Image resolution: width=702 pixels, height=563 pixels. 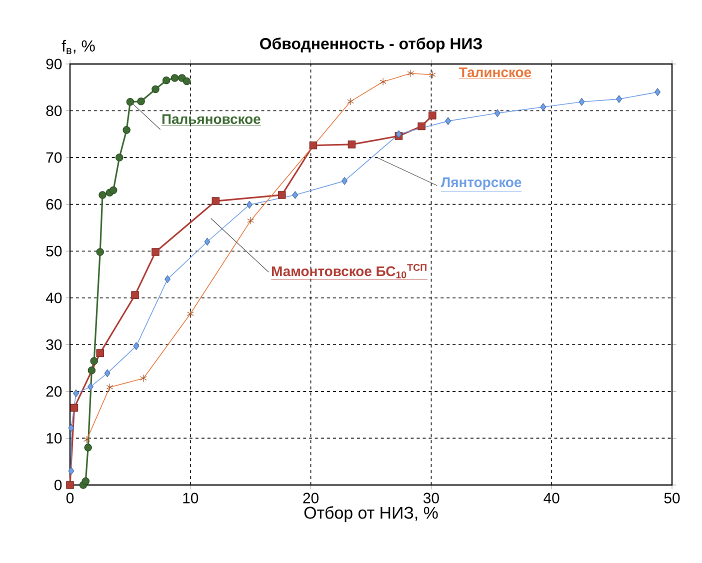 What do you see at coordinates (495, 72) in the screenshot?
I see `series-label: Талинское` at bounding box center [495, 72].